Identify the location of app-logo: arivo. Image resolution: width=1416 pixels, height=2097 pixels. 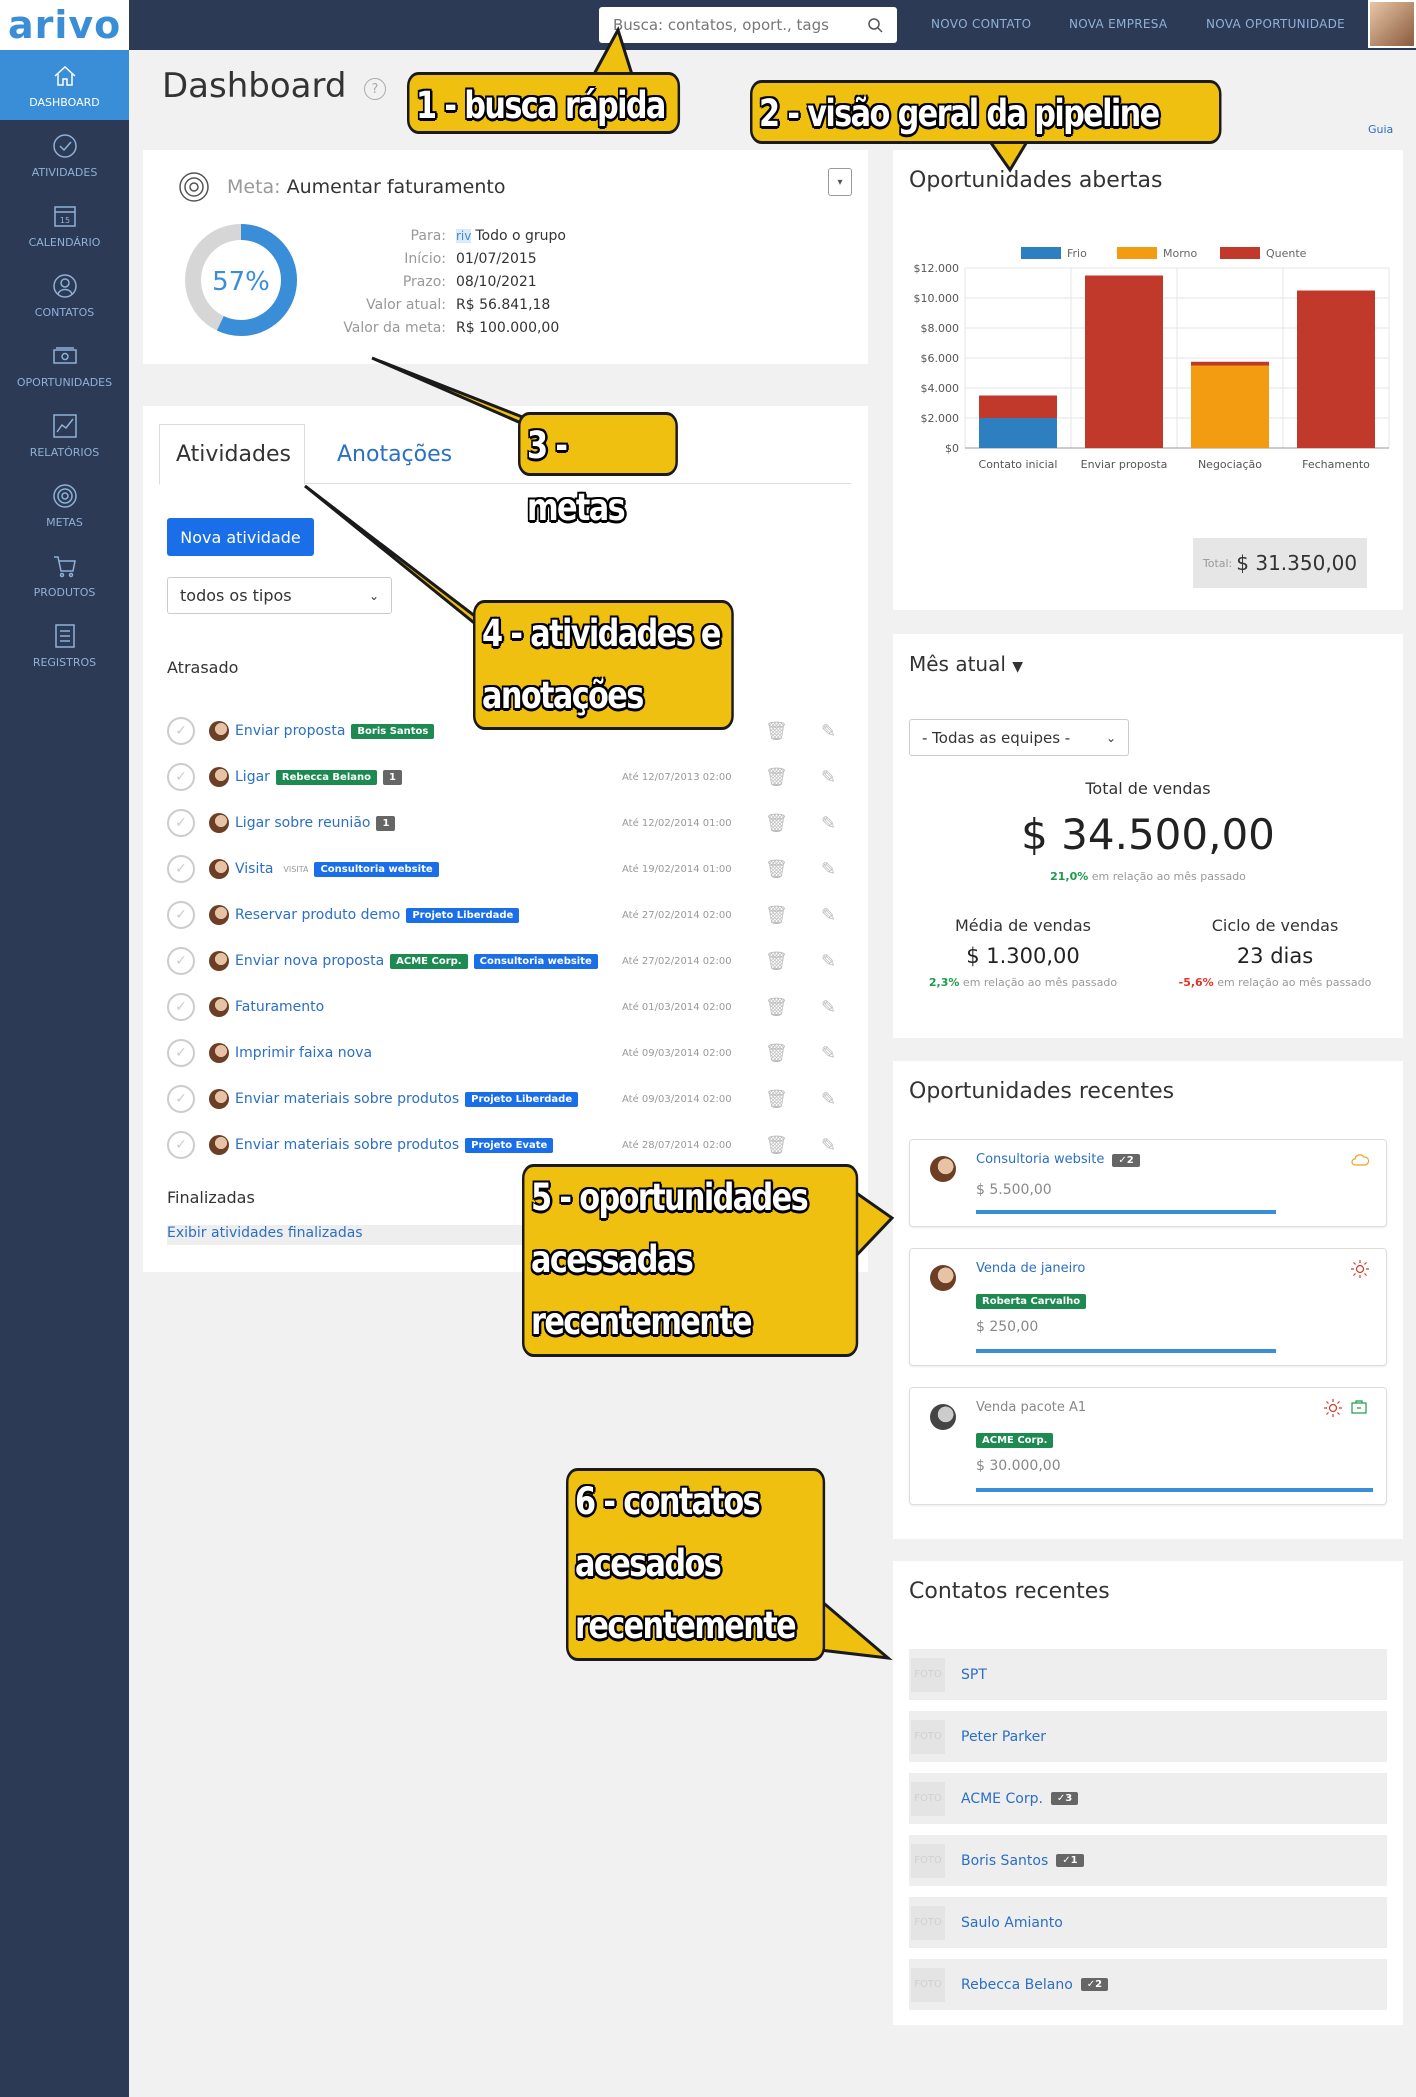
(64, 25).